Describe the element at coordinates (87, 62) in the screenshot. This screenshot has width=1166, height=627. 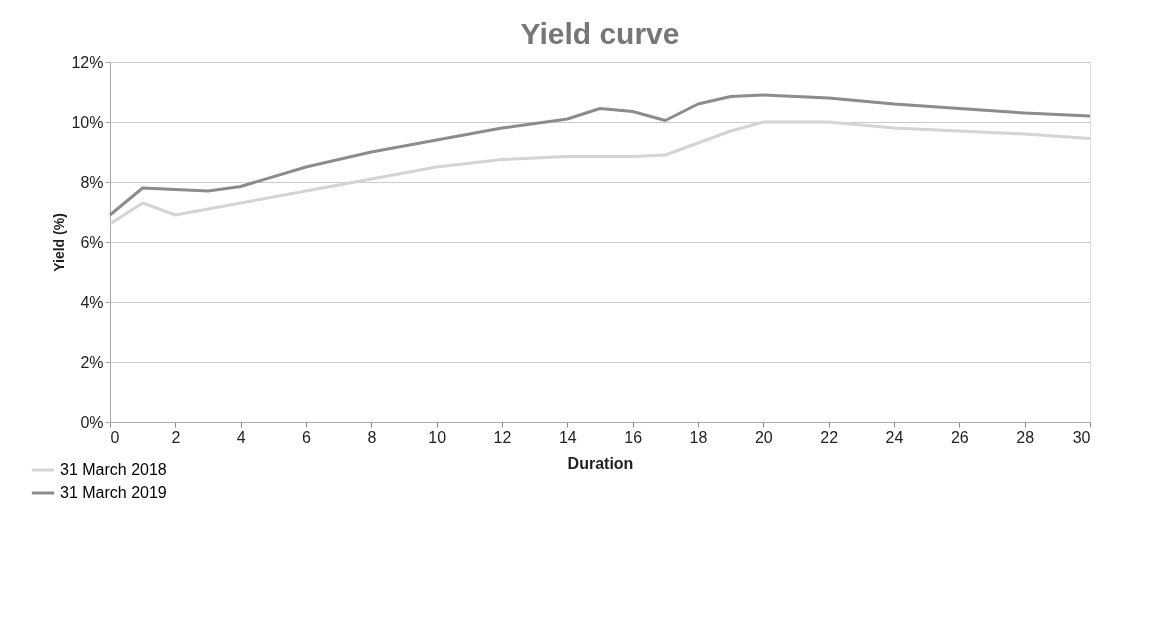
I see `y-tick-label: 12%` at that location.